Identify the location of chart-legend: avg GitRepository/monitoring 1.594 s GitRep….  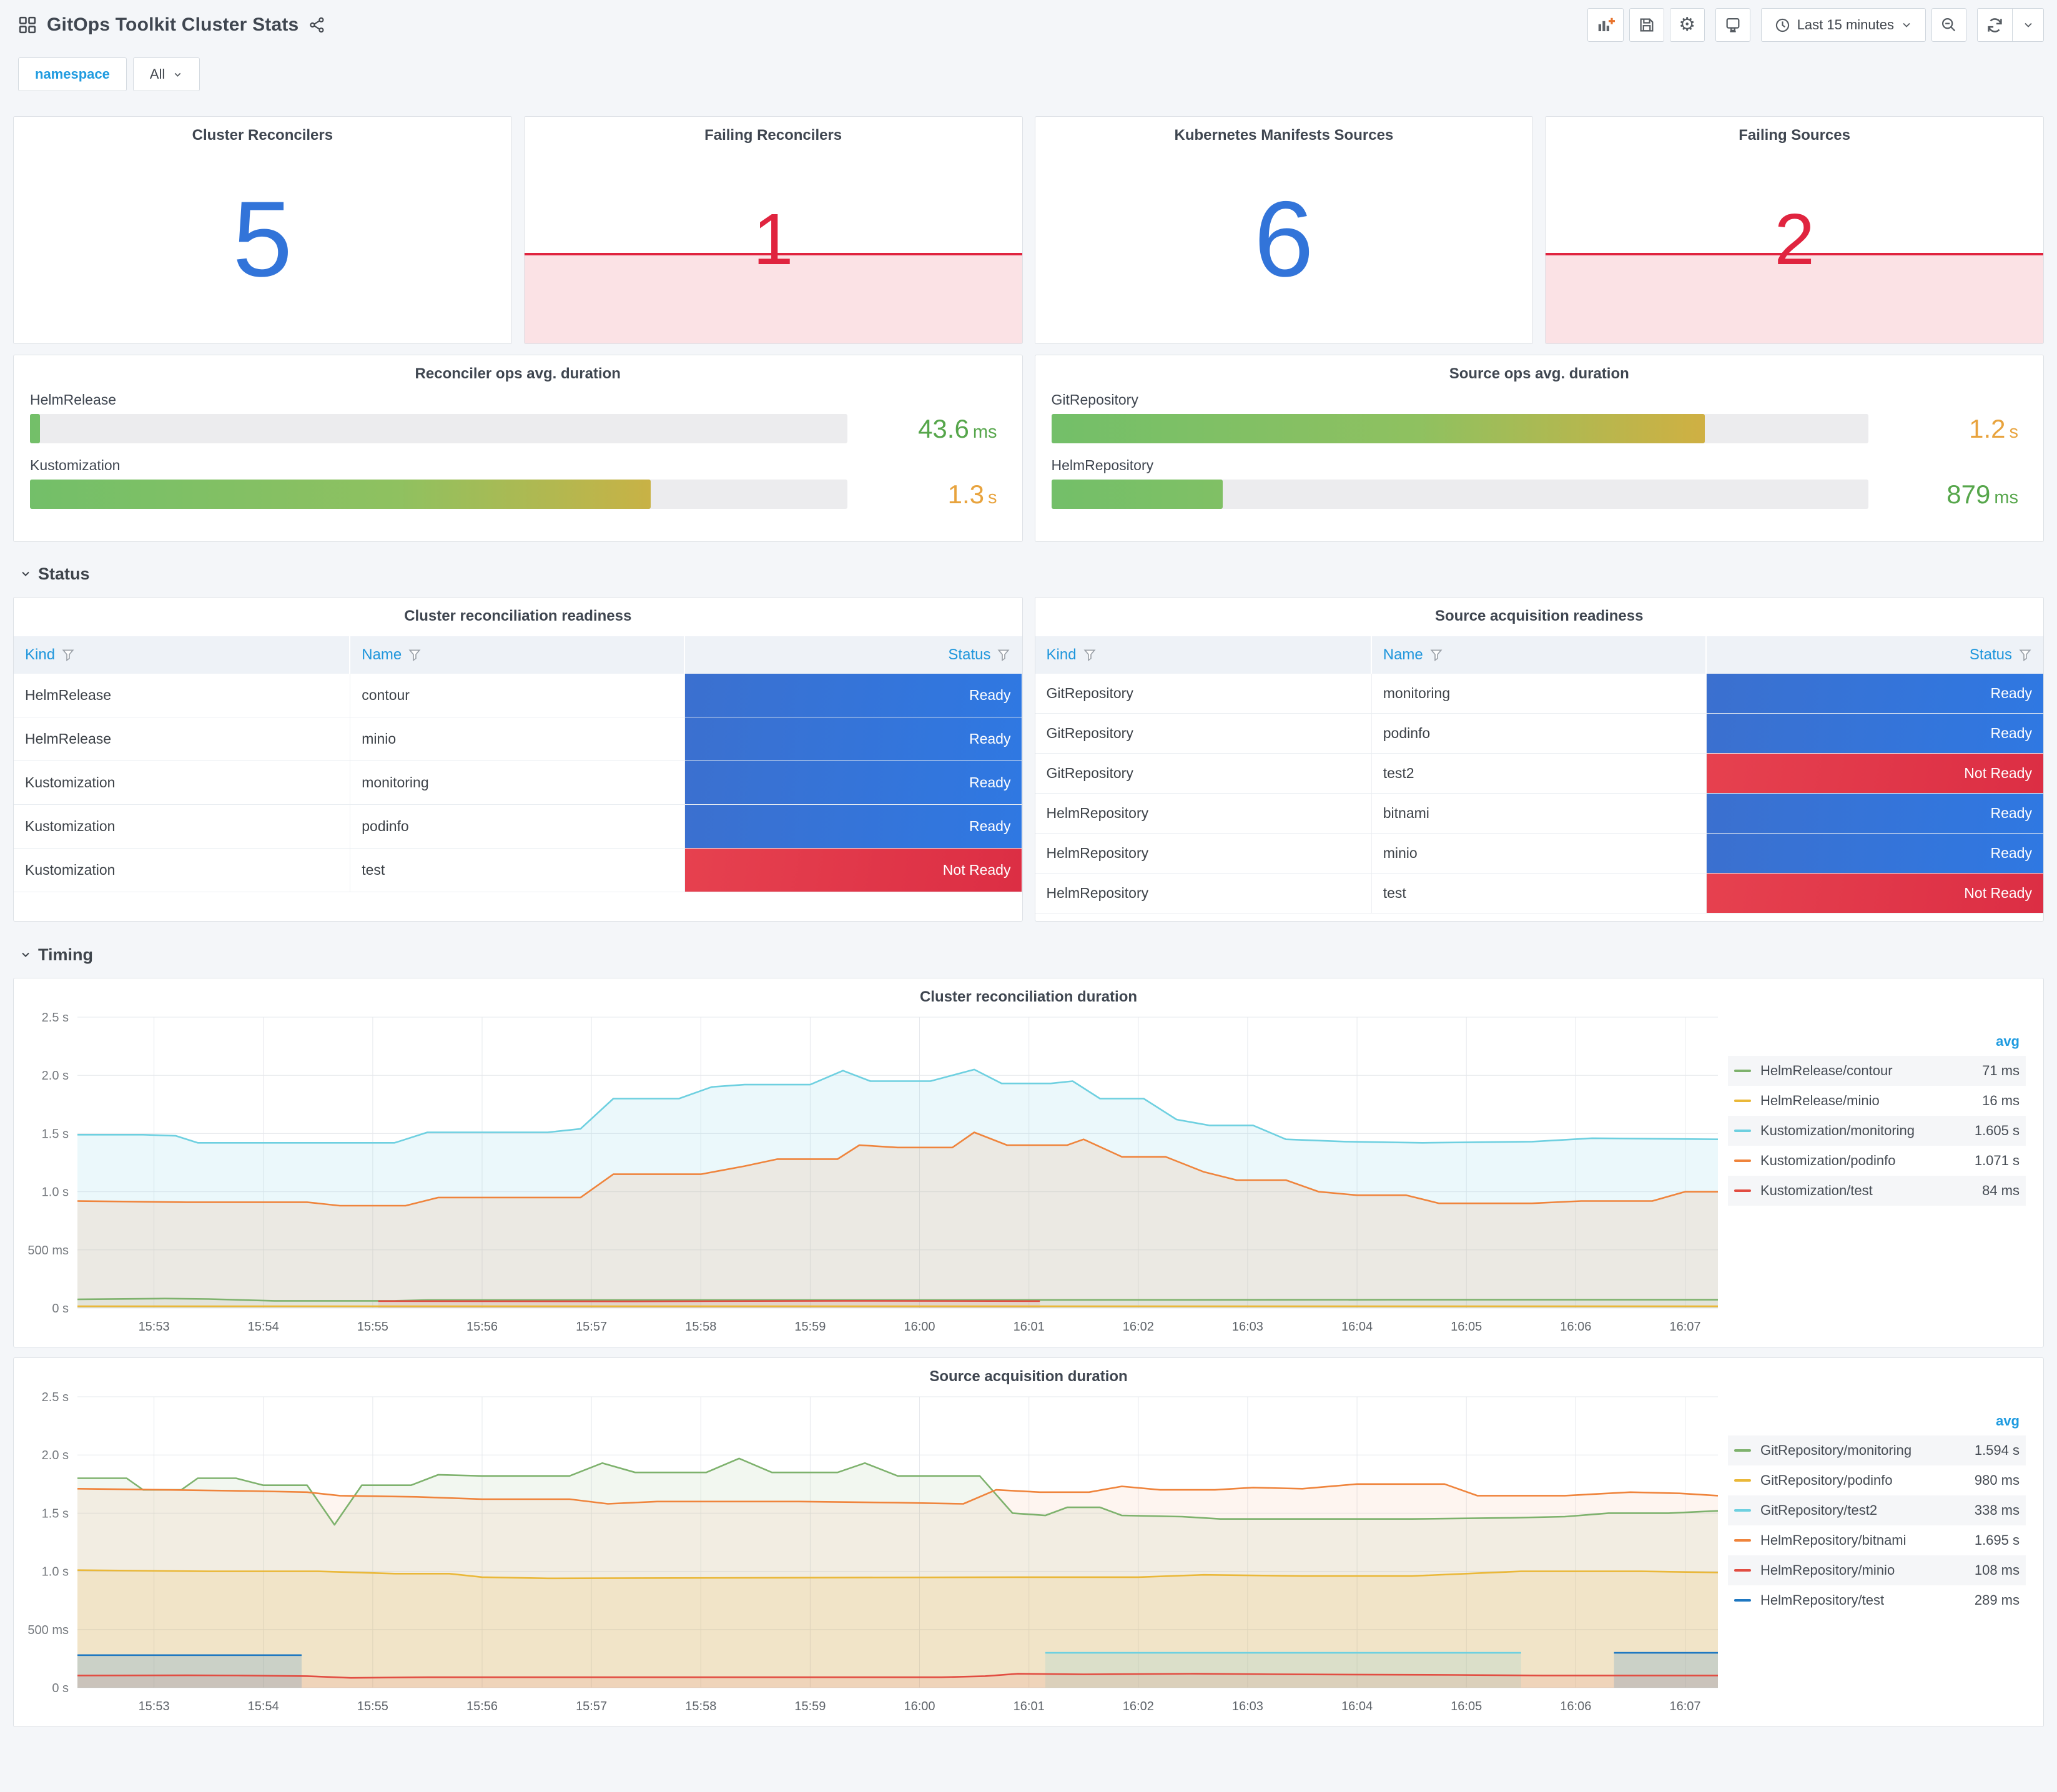
(1885, 1553).